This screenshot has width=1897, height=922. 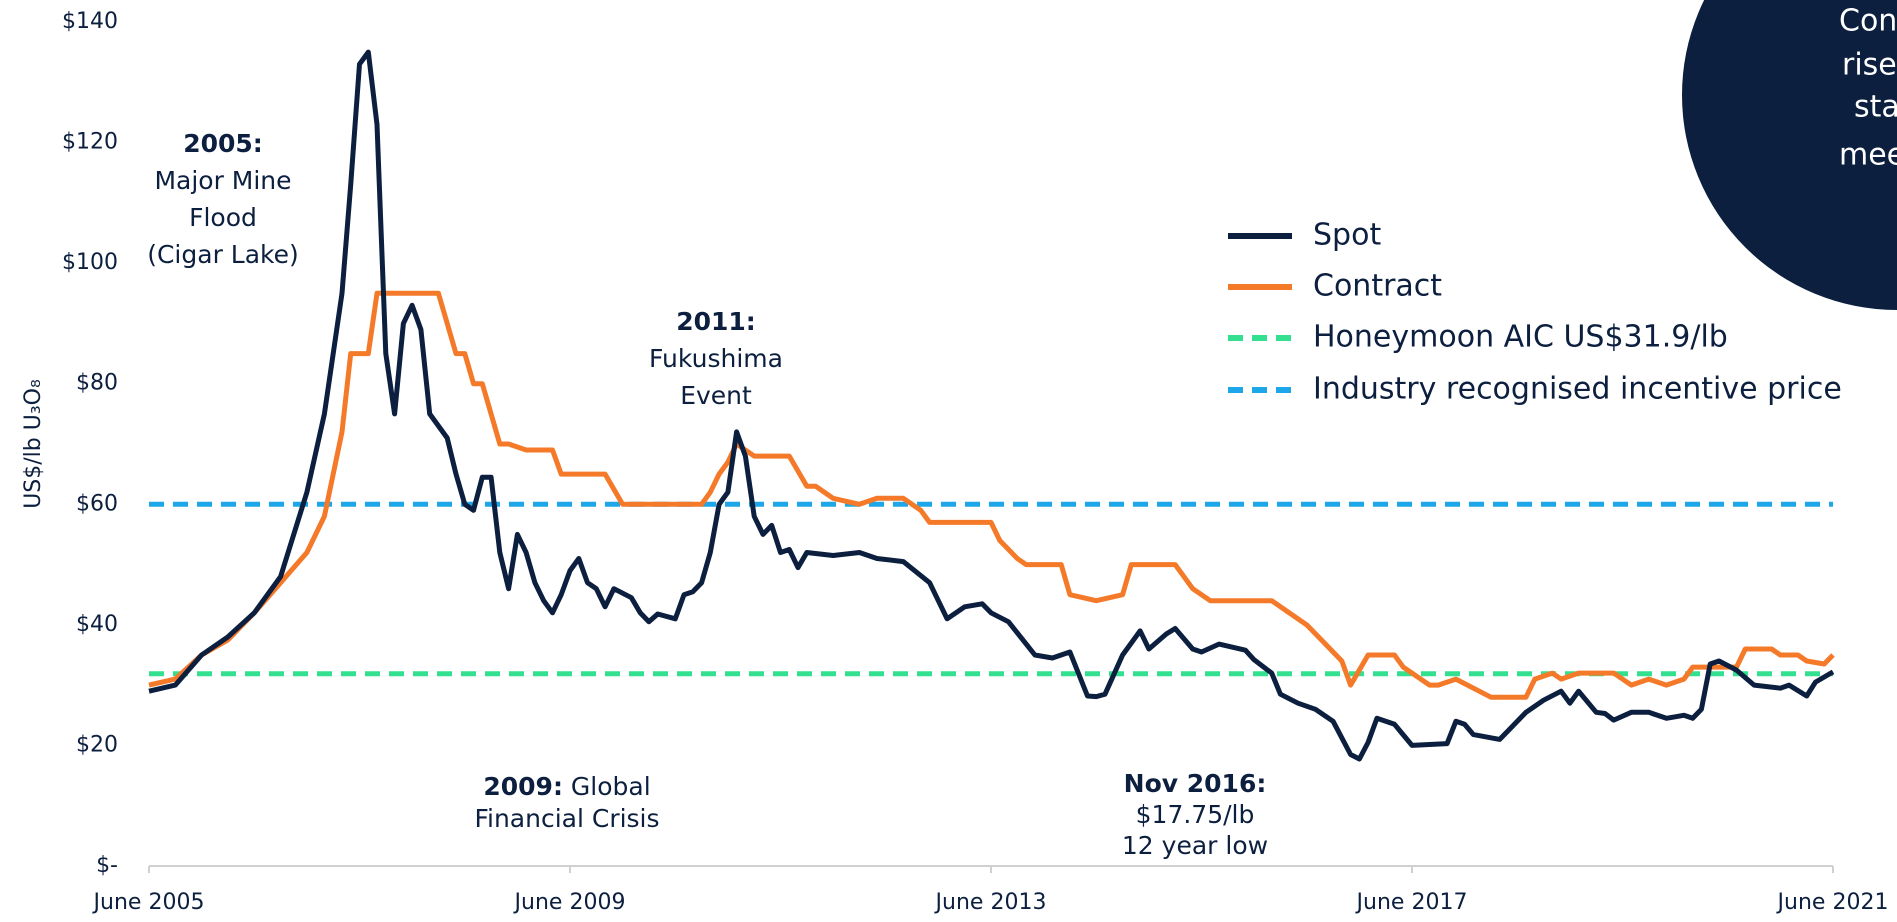 I want to click on annotation-heading: 2009:, so click(x=523, y=786).